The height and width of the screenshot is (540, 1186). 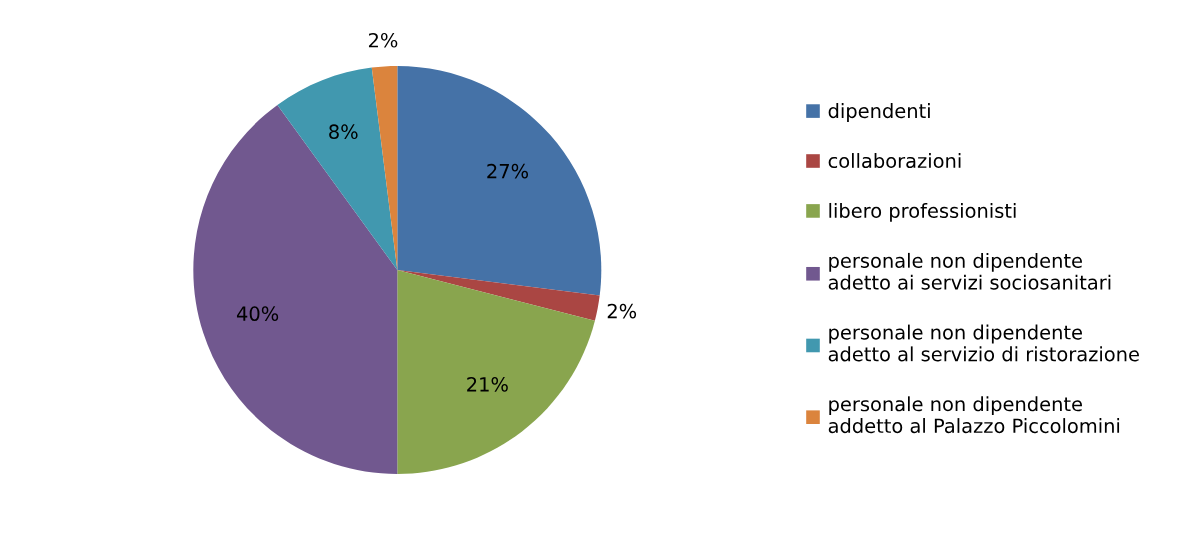 What do you see at coordinates (974, 415) in the screenshot?
I see `legend-label: personale non dipendente addetto al Palazzo Piccolomini` at bounding box center [974, 415].